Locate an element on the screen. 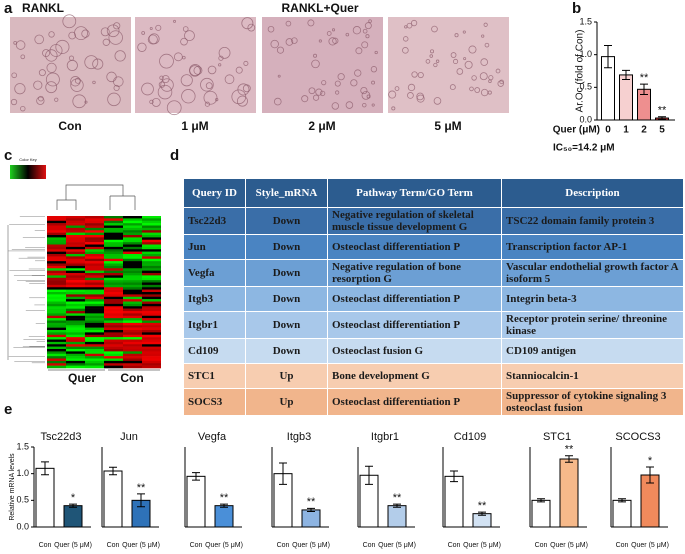  micrograph is located at coordinates (195, 65).